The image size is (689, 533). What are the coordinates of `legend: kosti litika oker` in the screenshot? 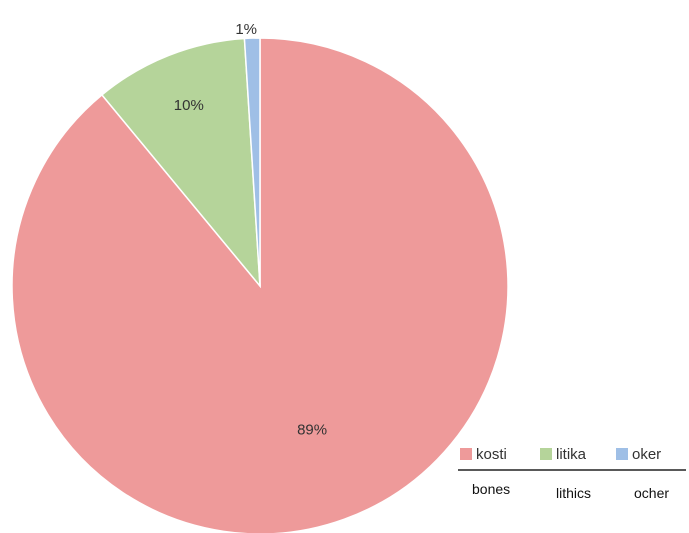 It's located at (560, 454).